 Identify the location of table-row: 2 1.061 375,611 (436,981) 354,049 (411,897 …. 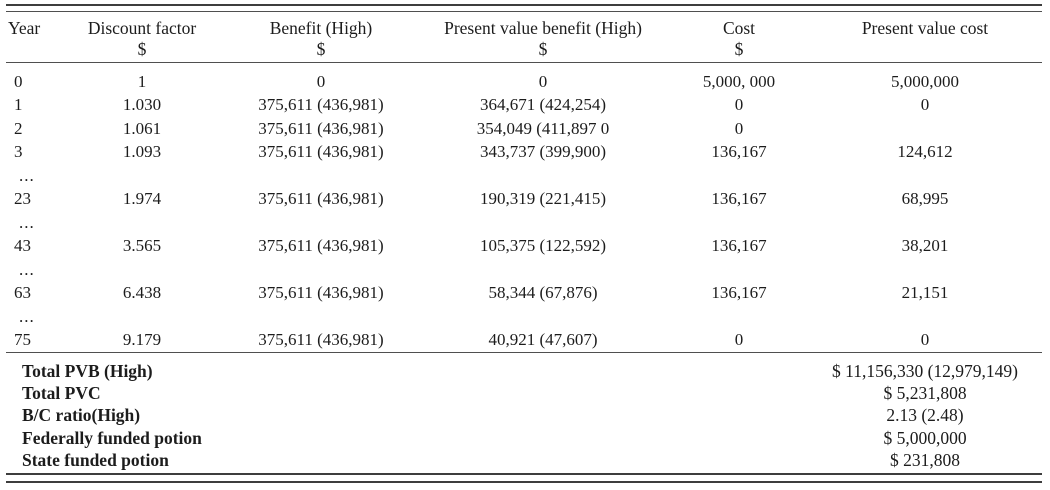
(524, 129).